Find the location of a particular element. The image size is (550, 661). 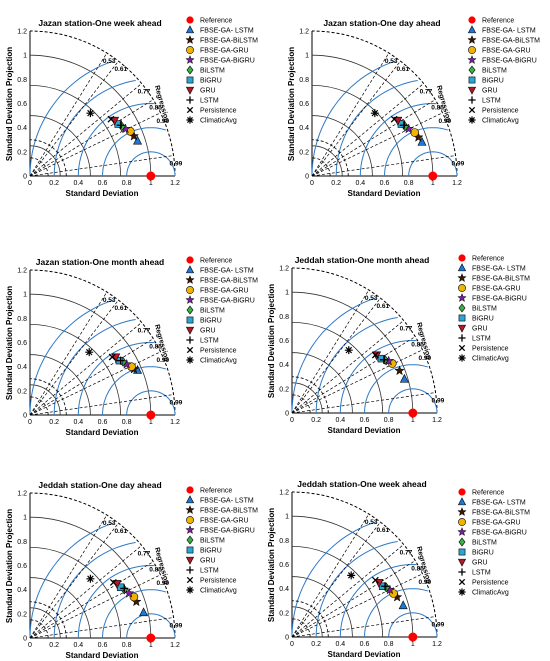

x-tick-label: 0.8 is located at coordinates (127, 183).